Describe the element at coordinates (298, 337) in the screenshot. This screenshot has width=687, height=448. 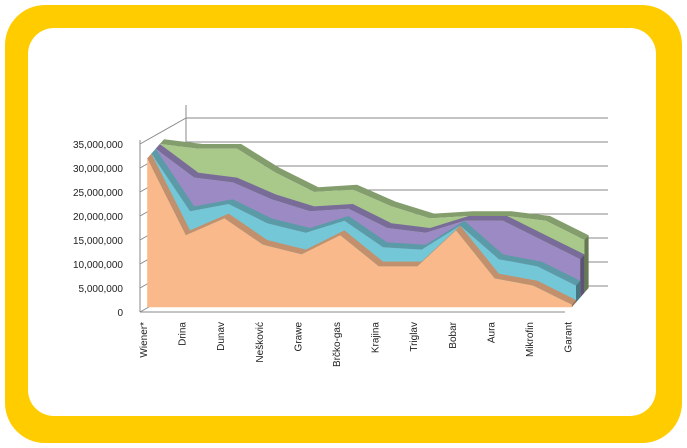
I see `x-tick-label: Grawe` at that location.